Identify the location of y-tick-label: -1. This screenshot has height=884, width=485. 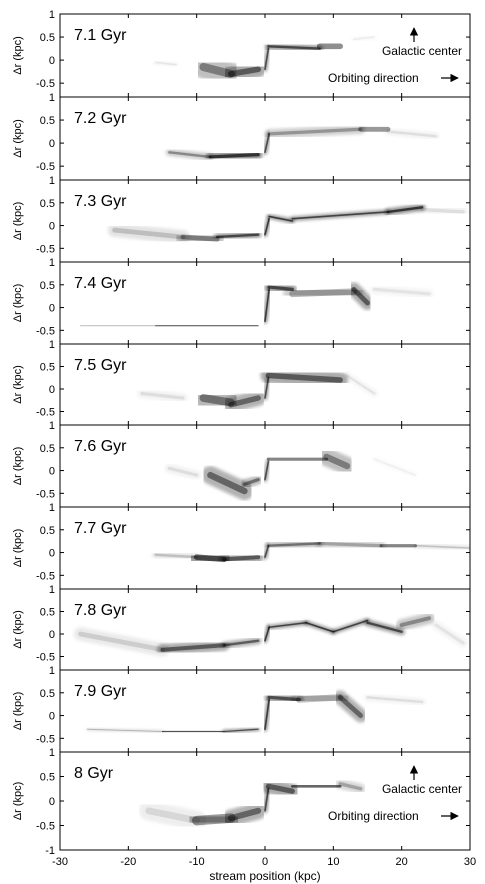
(50, 851).